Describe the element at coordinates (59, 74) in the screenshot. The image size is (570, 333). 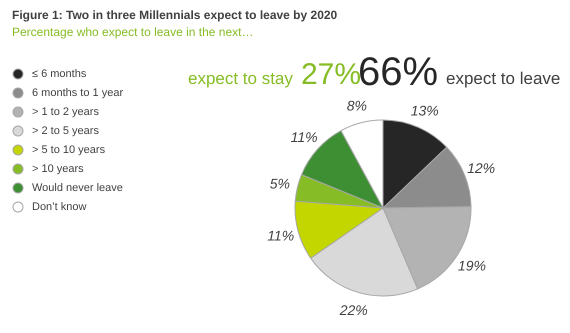
I see `legend-label: ≤ 6 months` at that location.